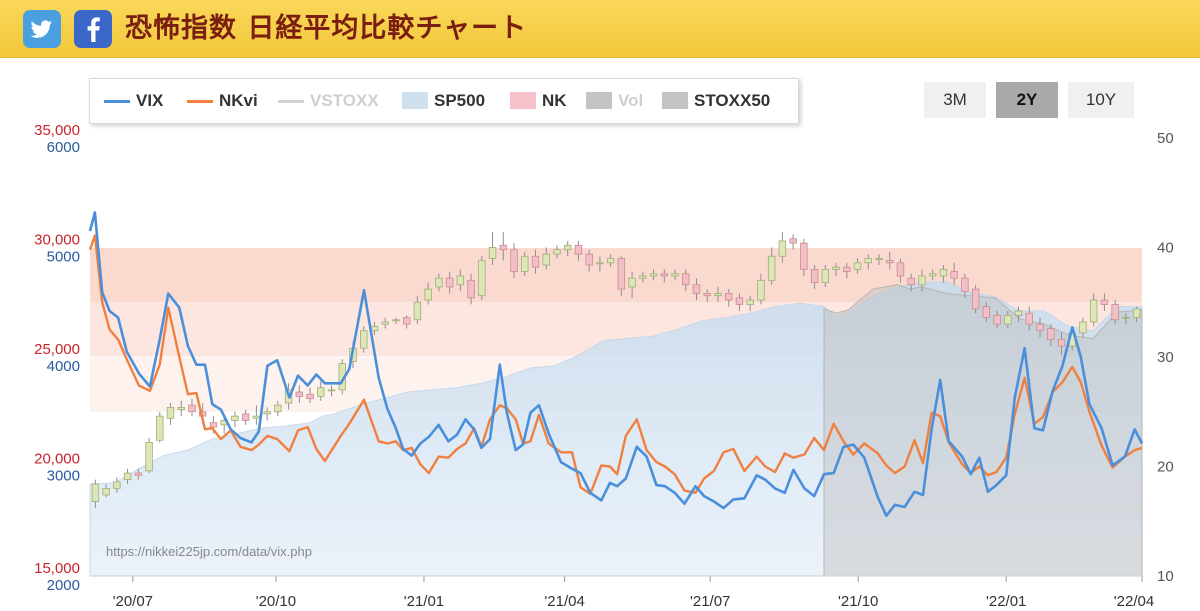 The height and width of the screenshot is (611, 1200). Describe the element at coordinates (1101, 100) in the screenshot. I see `range-button-10y: 10Y` at that location.